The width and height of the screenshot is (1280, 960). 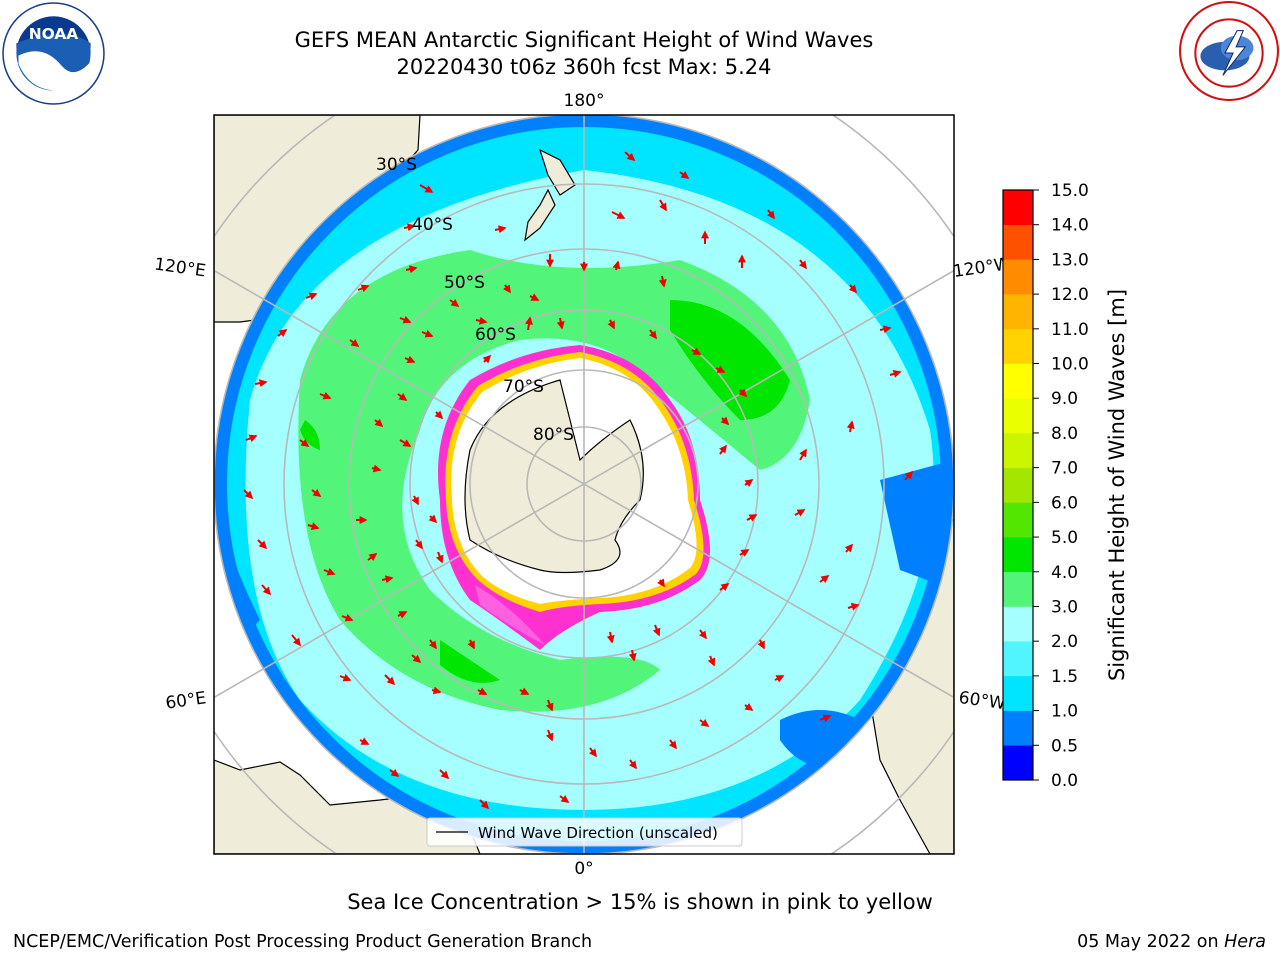 I want to click on colorbar-tick-label: 11.0, so click(x=1070, y=330).